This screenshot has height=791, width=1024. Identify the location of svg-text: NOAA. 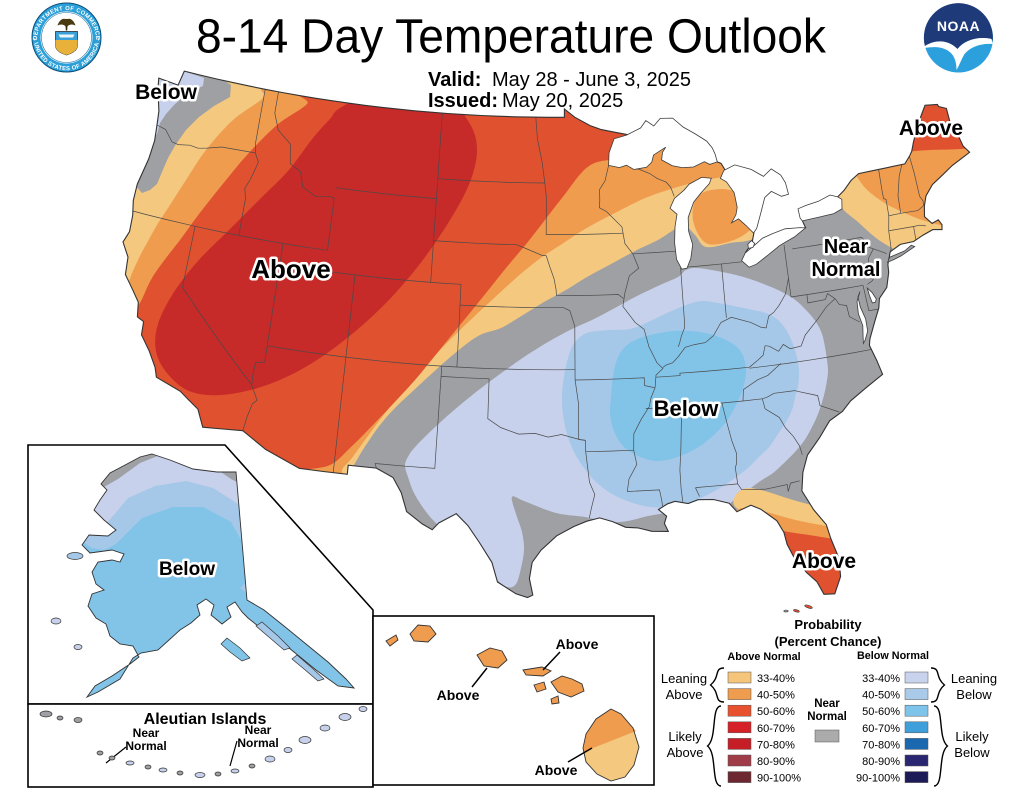
(958, 26).